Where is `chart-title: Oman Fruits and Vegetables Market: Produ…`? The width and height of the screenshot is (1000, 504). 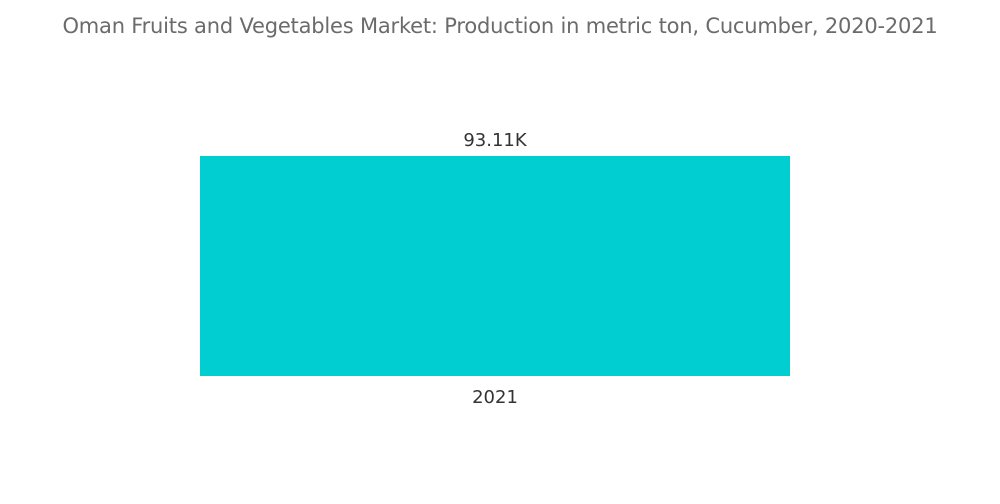 chart-title: Oman Fruits and Vegetables Market: Produ… is located at coordinates (500, 26).